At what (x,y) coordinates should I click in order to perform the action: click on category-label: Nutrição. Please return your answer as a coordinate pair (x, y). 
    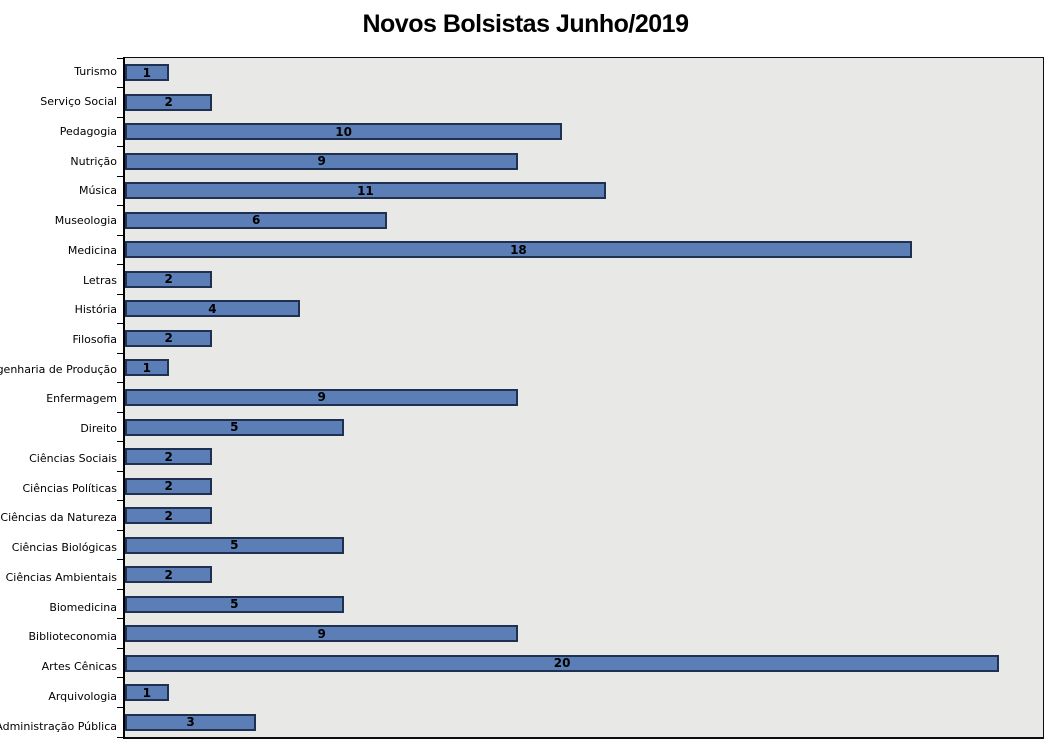
    Looking at the image, I should click on (93, 161).